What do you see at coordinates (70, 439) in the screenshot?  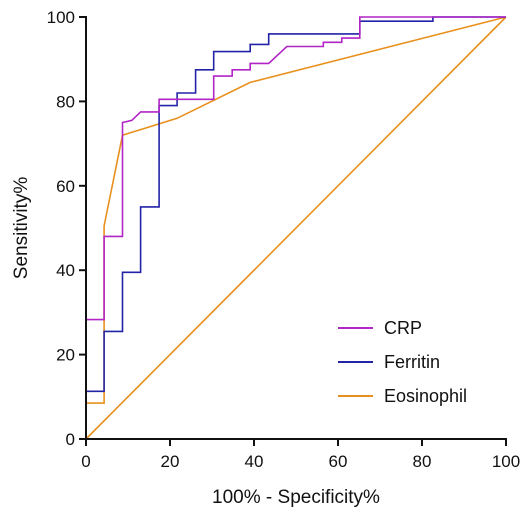 I see `y-tick-label: 0` at bounding box center [70, 439].